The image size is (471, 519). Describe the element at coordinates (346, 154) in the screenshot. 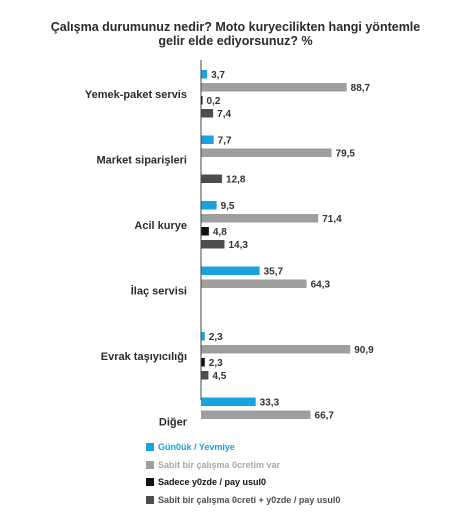

I see `data-label: 79,5` at that location.